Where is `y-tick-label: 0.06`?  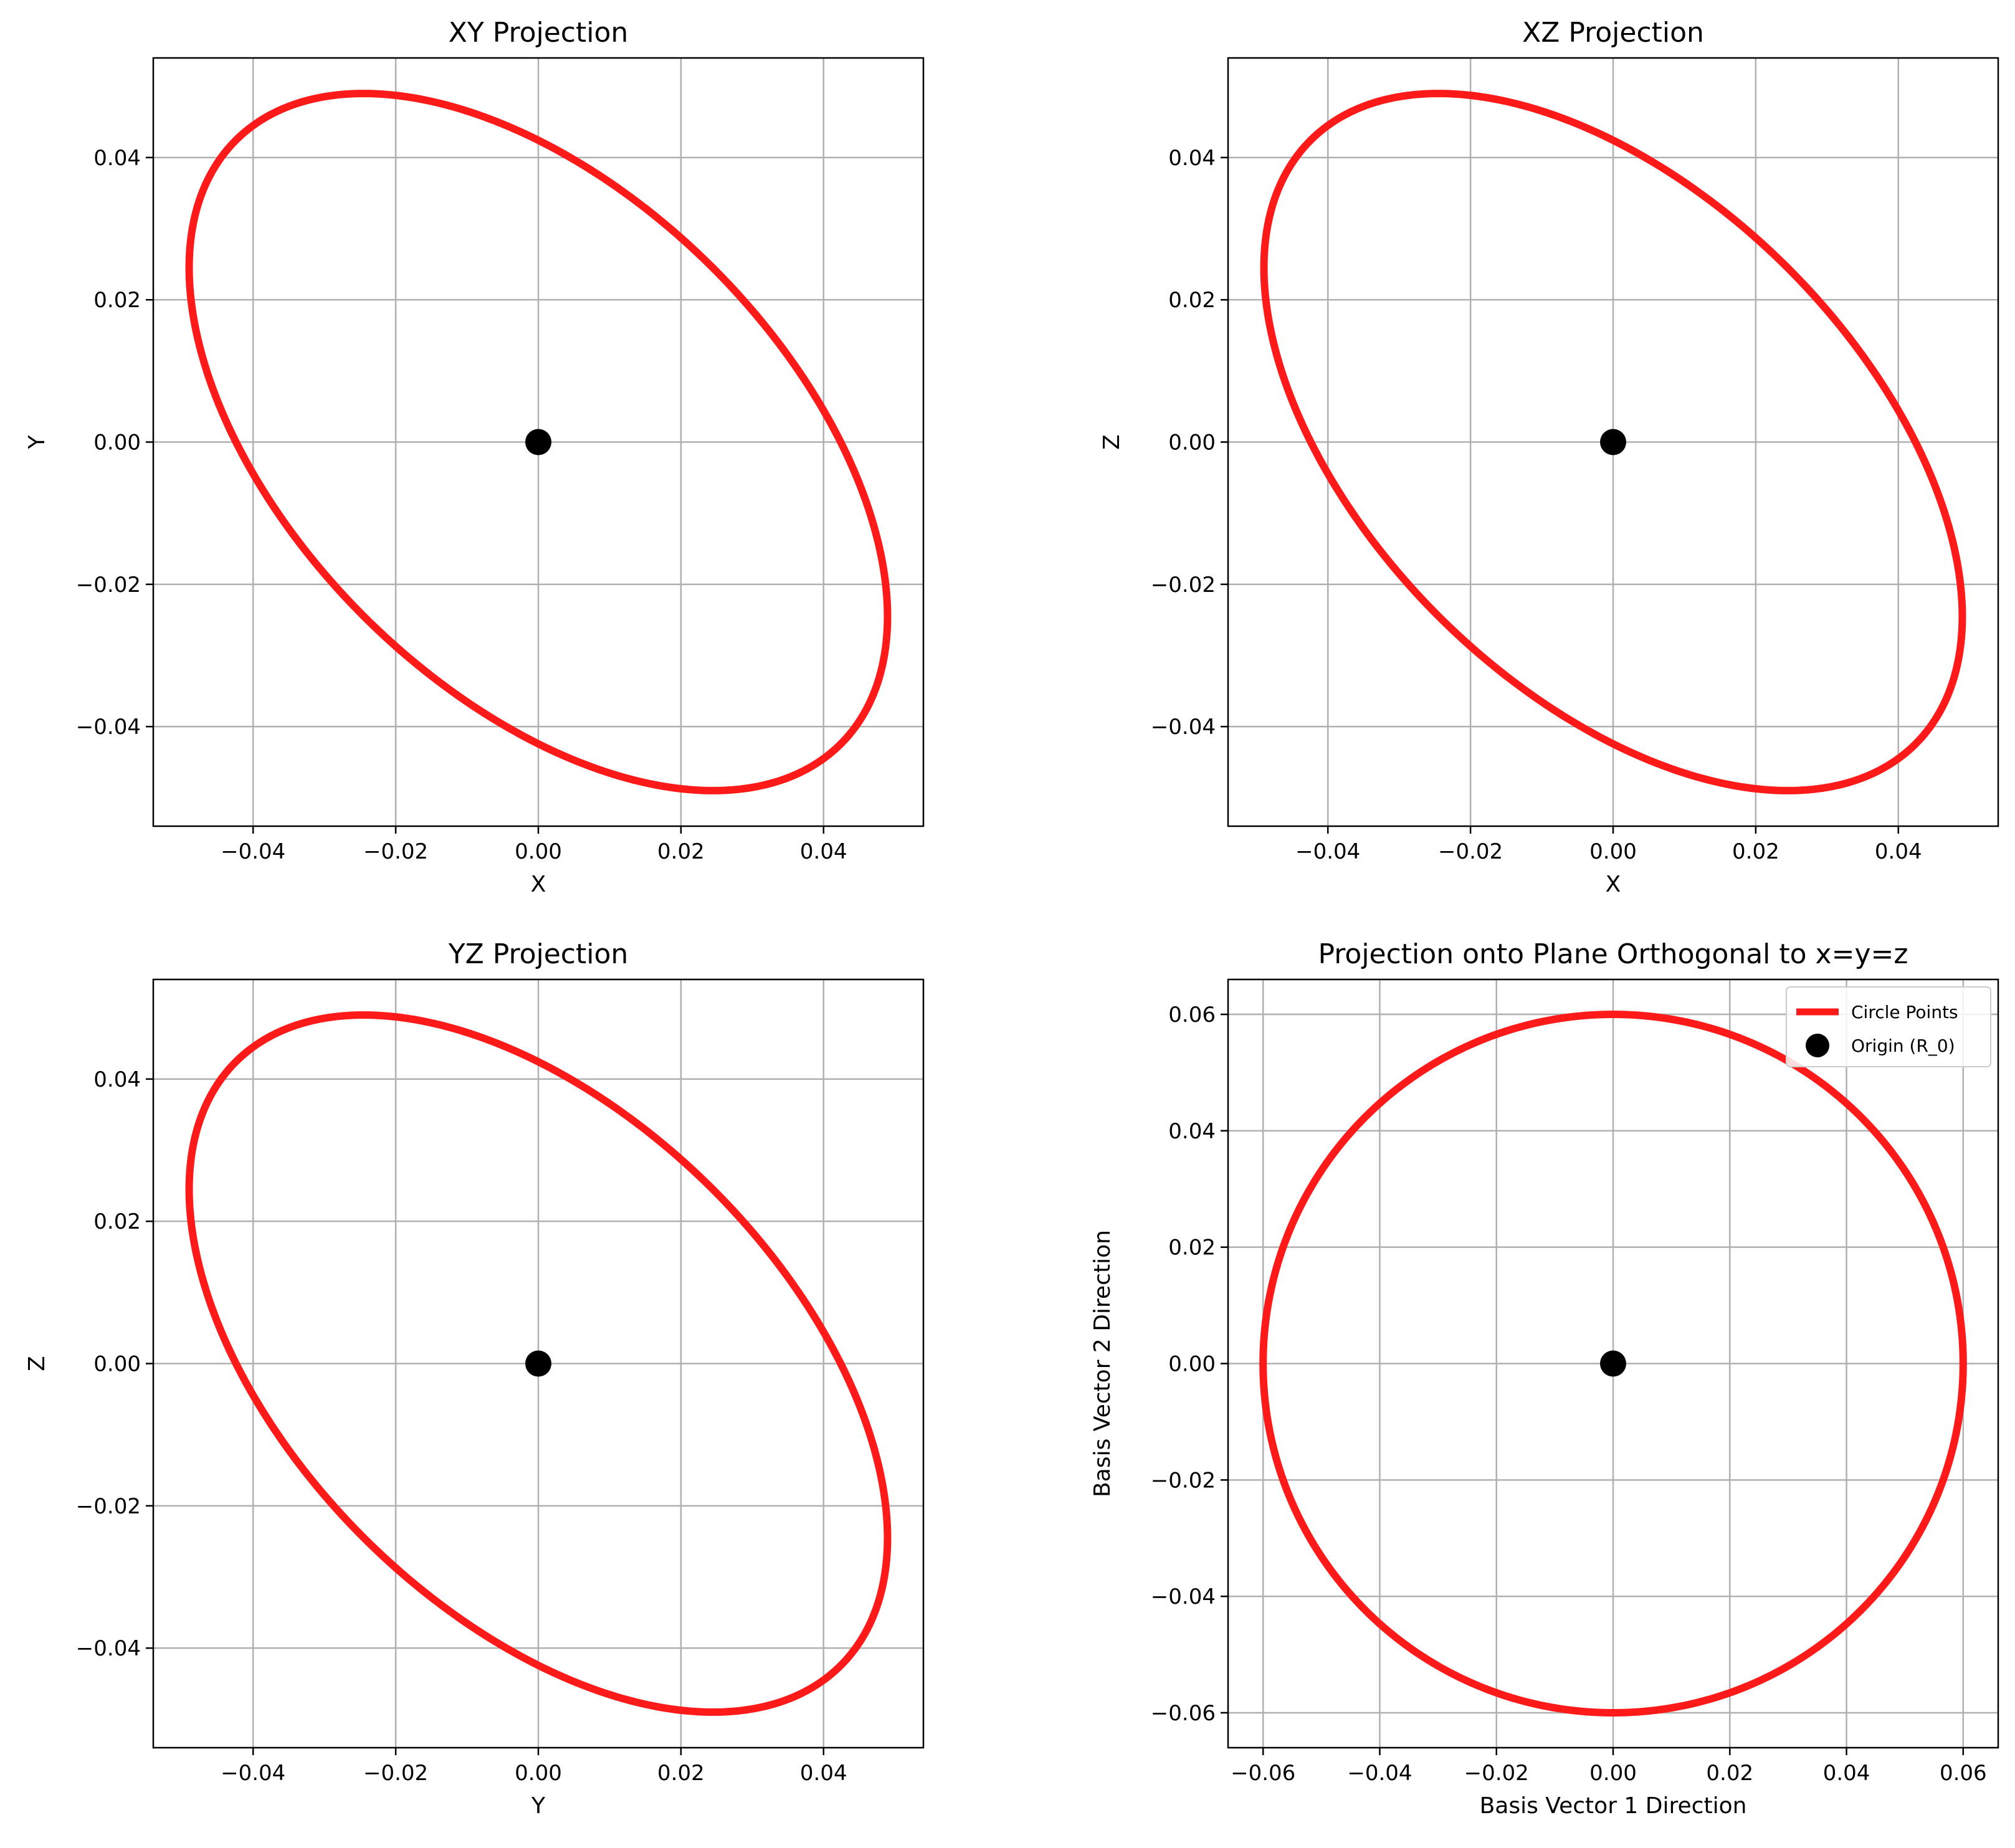 y-tick-label: 0.06 is located at coordinates (1192, 1015).